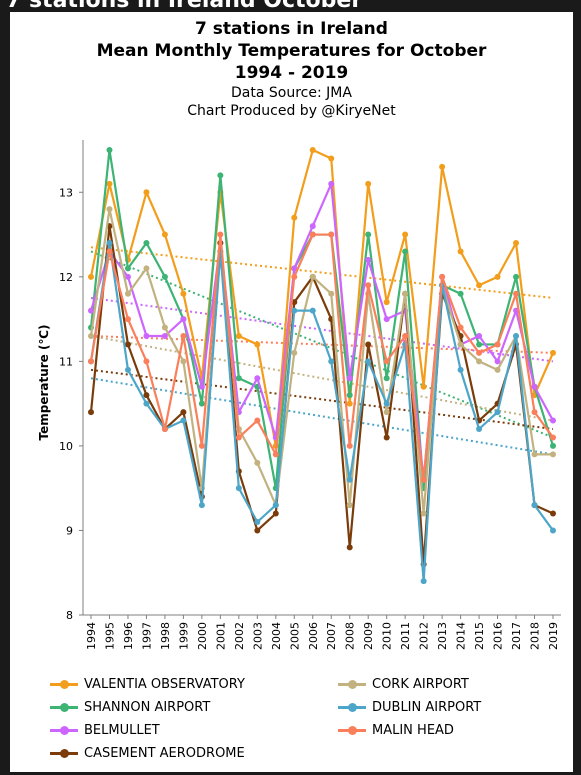 The height and width of the screenshot is (775, 581). What do you see at coordinates (313, 636) in the screenshot?
I see `x-tick-label: 2006` at bounding box center [313, 636].